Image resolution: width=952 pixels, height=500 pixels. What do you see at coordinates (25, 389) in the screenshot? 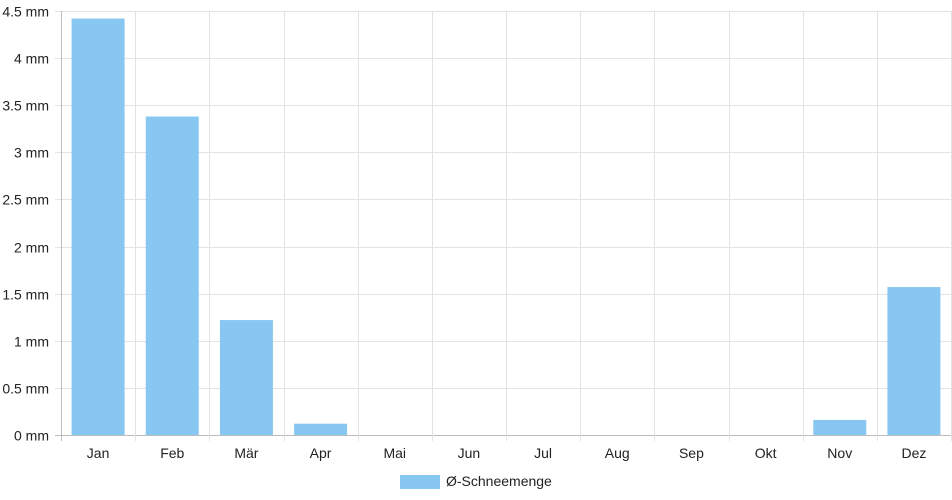
I see `y-tick-label: 0.5 mm` at bounding box center [25, 389].